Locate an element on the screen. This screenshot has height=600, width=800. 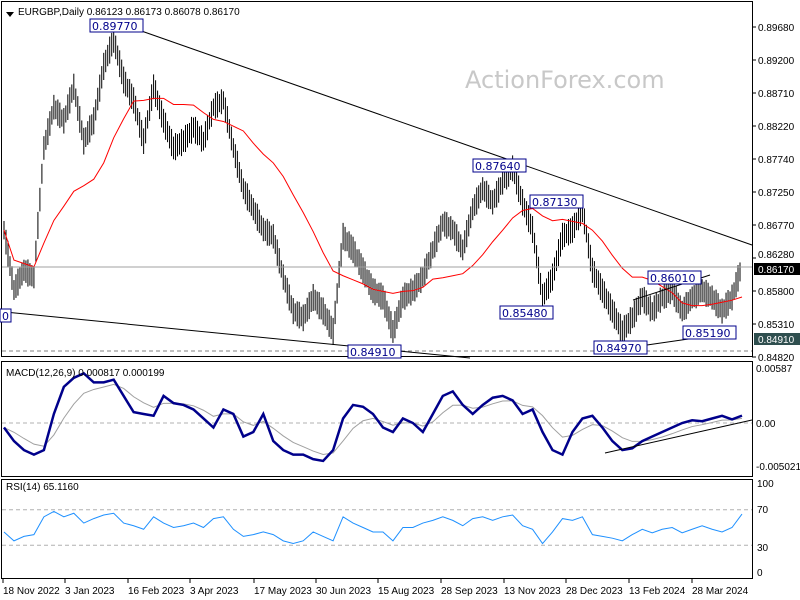
y-tick-label: 0.86280 is located at coordinates (776, 255).